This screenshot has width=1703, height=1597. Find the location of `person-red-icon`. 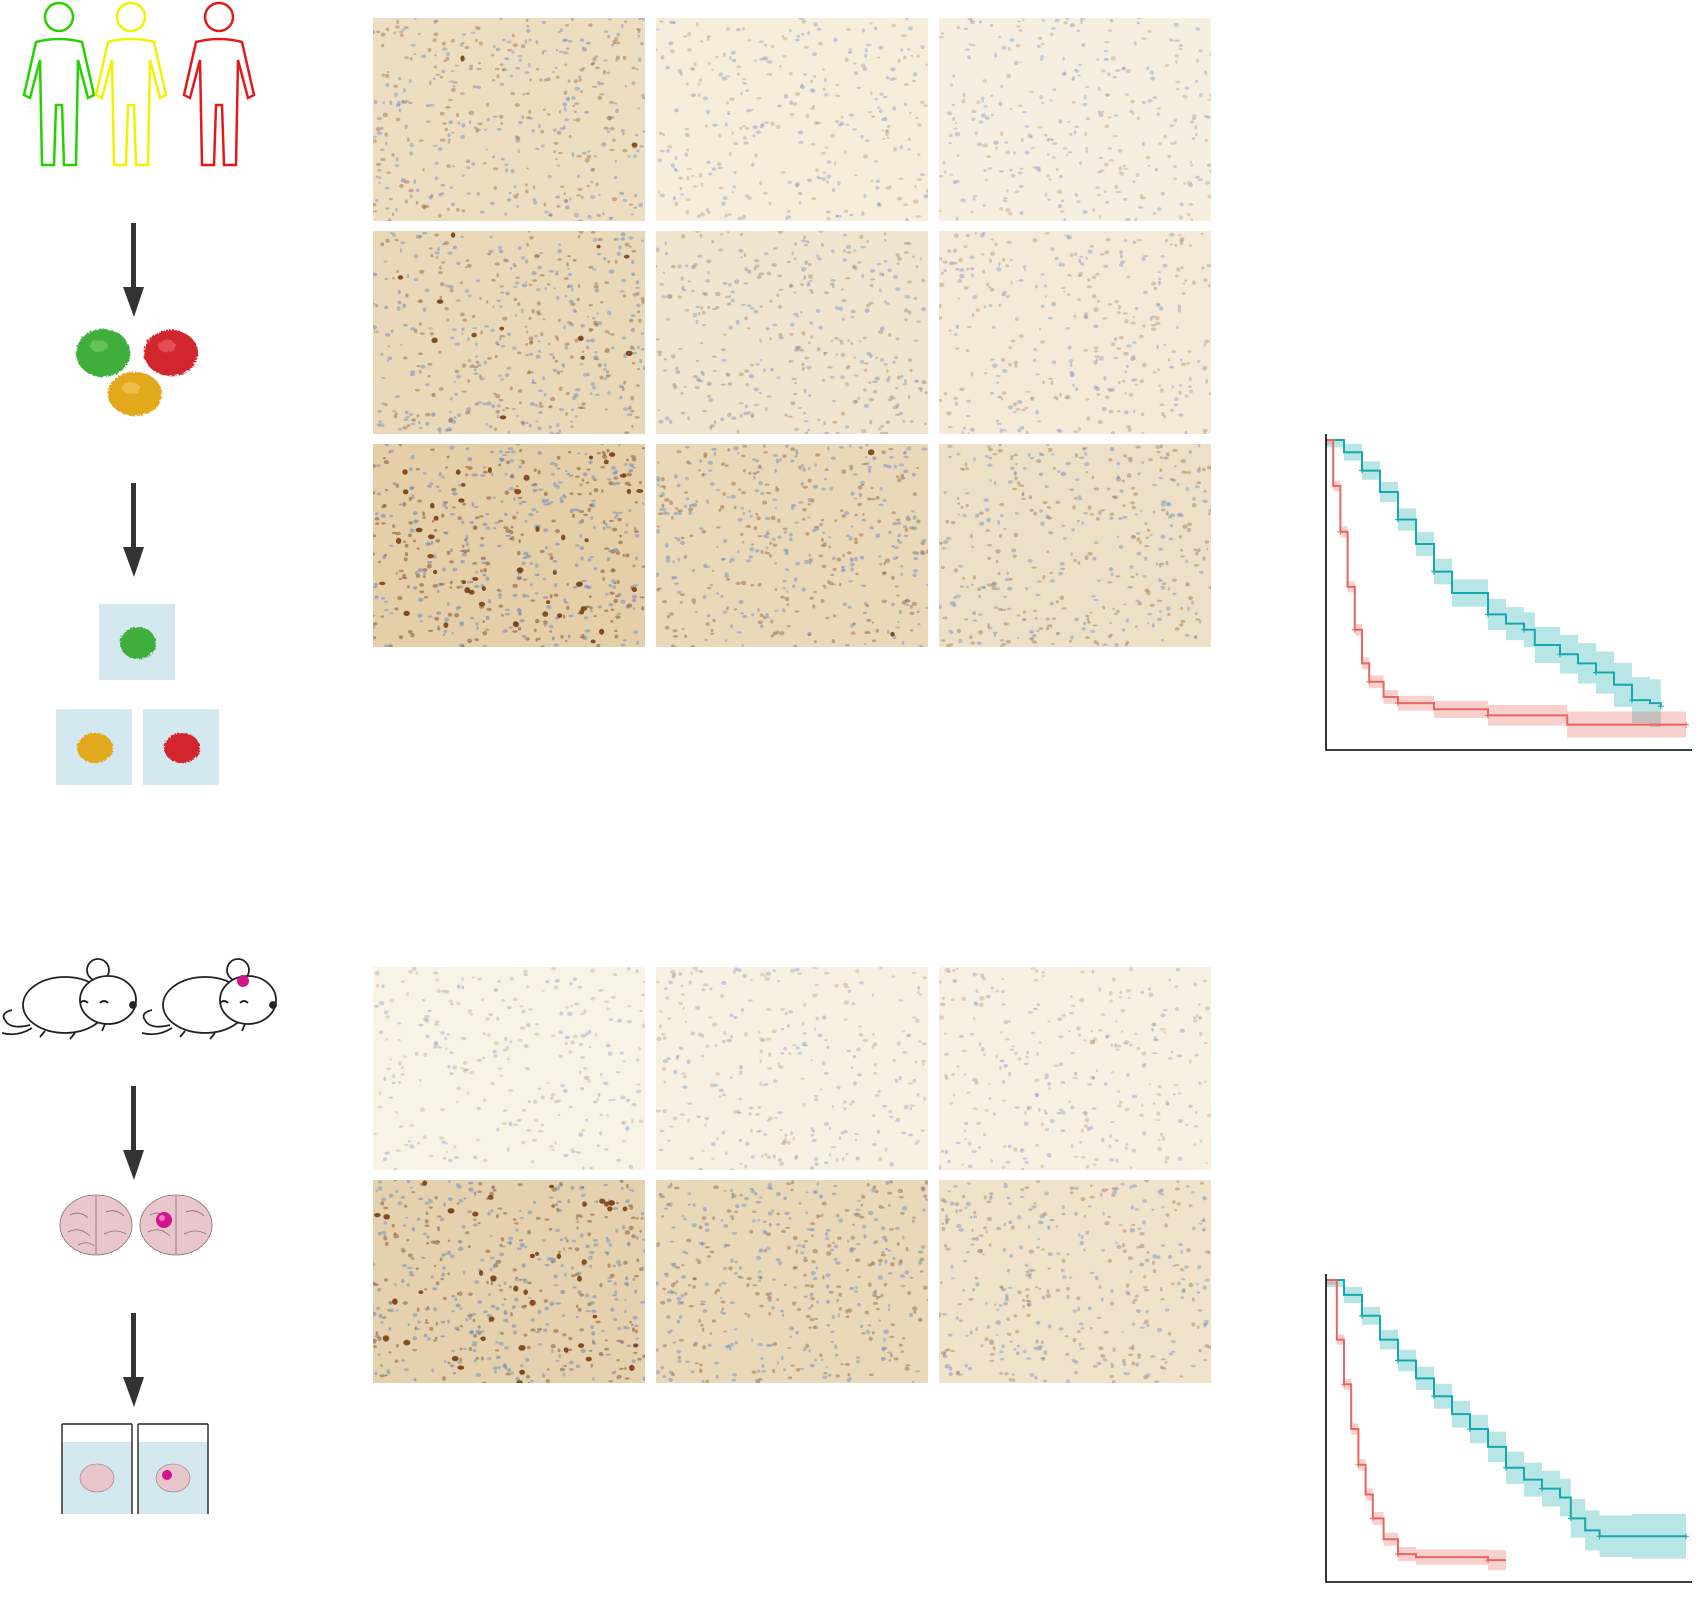

person-red-icon is located at coordinates (219, 84).